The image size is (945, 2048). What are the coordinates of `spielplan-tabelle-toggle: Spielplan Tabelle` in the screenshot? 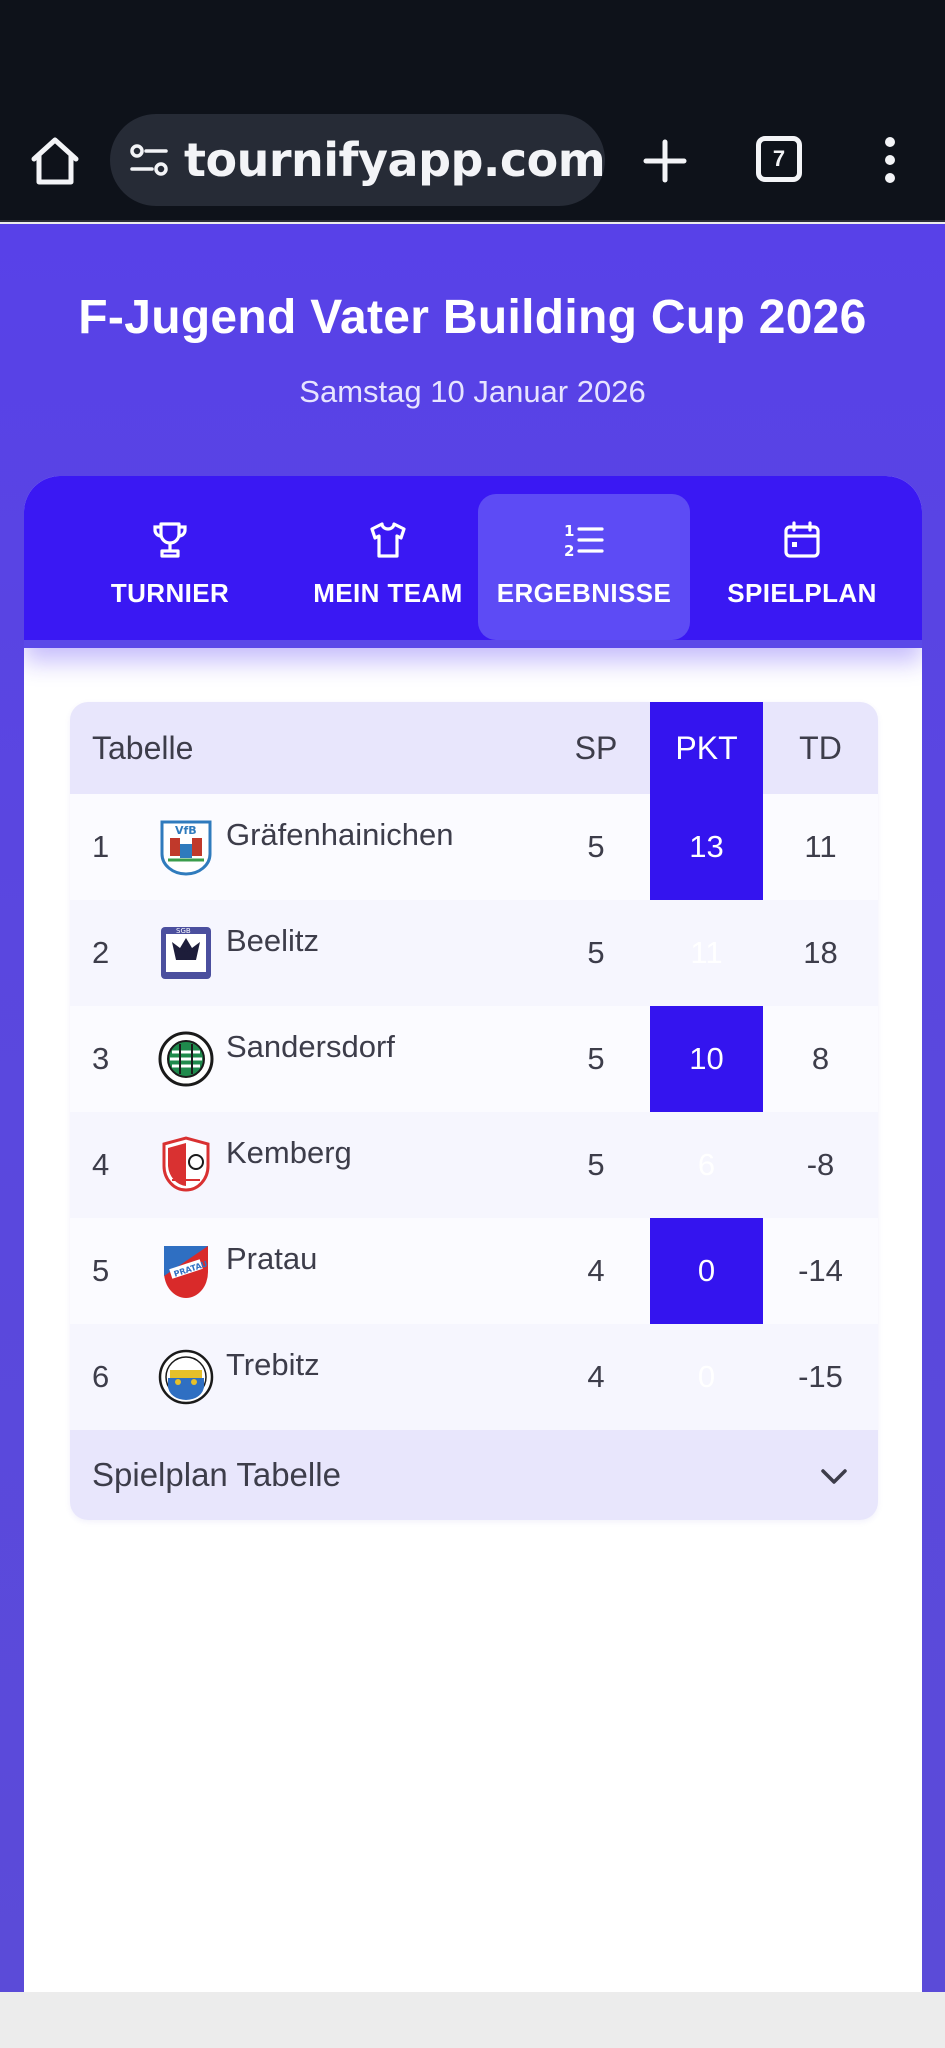 It's located at (474, 1475).